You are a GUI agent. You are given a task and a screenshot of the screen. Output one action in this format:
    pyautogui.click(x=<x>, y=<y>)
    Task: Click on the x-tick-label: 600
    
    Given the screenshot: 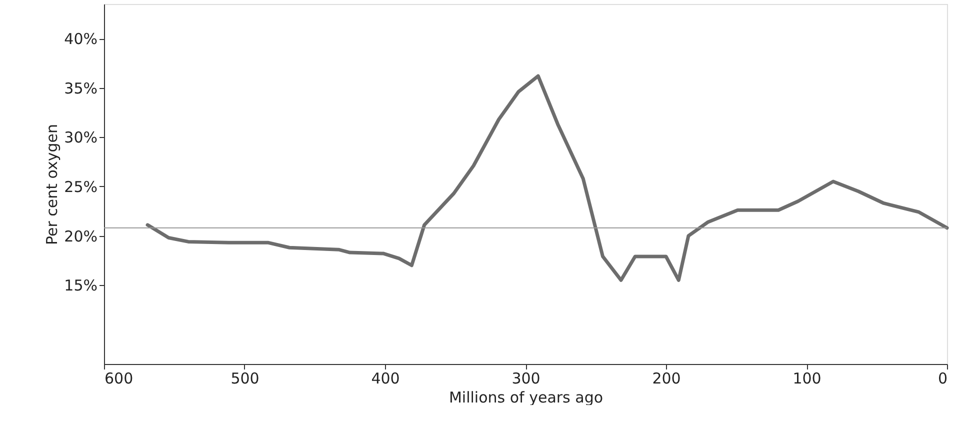 What is the action you would take?
    pyautogui.click(x=119, y=379)
    